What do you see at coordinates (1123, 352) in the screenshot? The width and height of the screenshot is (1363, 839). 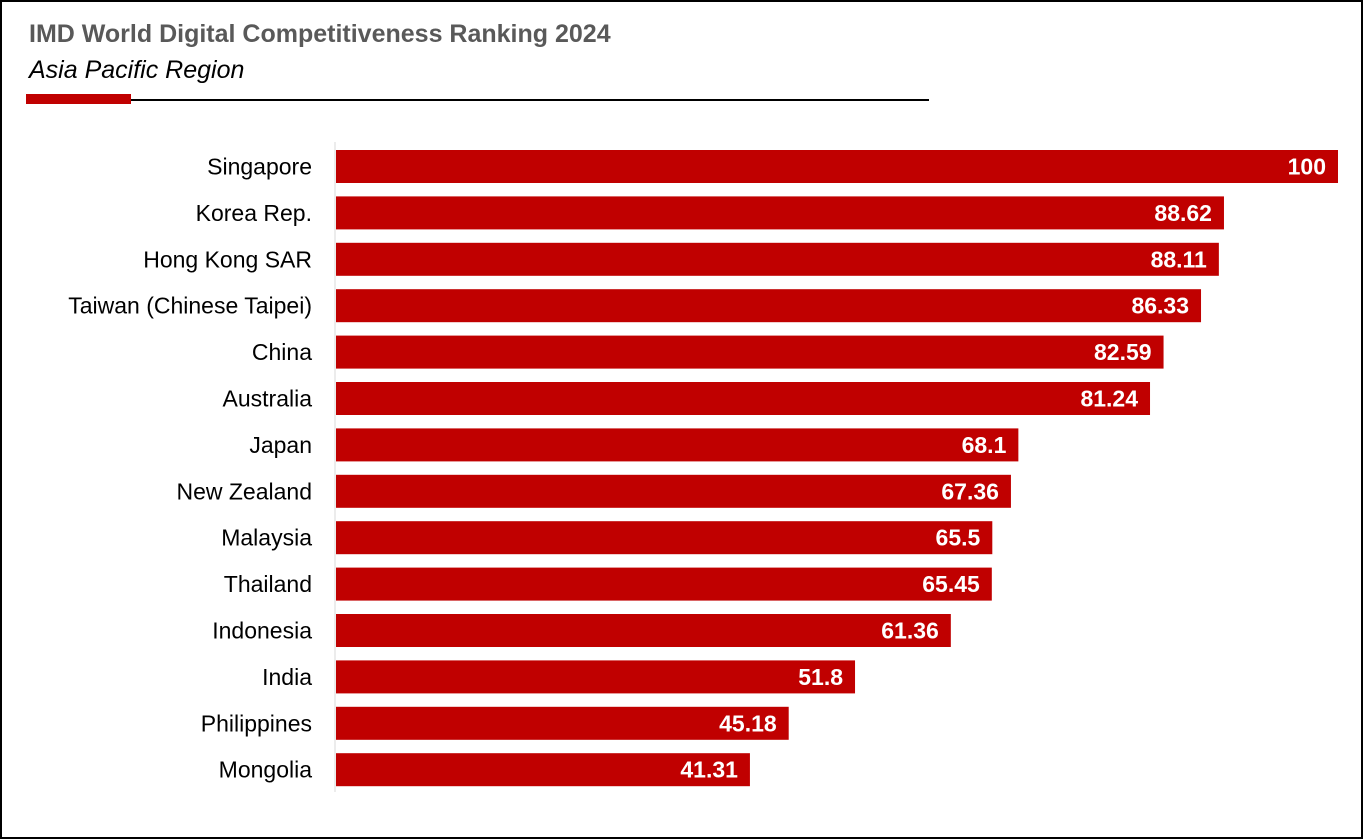 I see `value-label-china: 82.59` at bounding box center [1123, 352].